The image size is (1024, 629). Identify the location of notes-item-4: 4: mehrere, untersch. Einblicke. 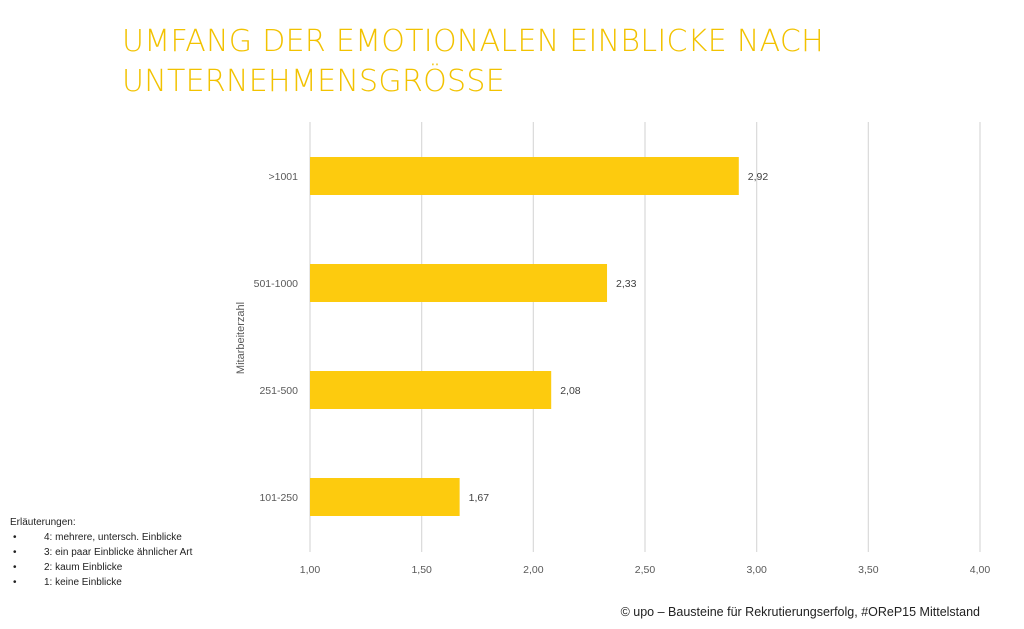
(101, 537).